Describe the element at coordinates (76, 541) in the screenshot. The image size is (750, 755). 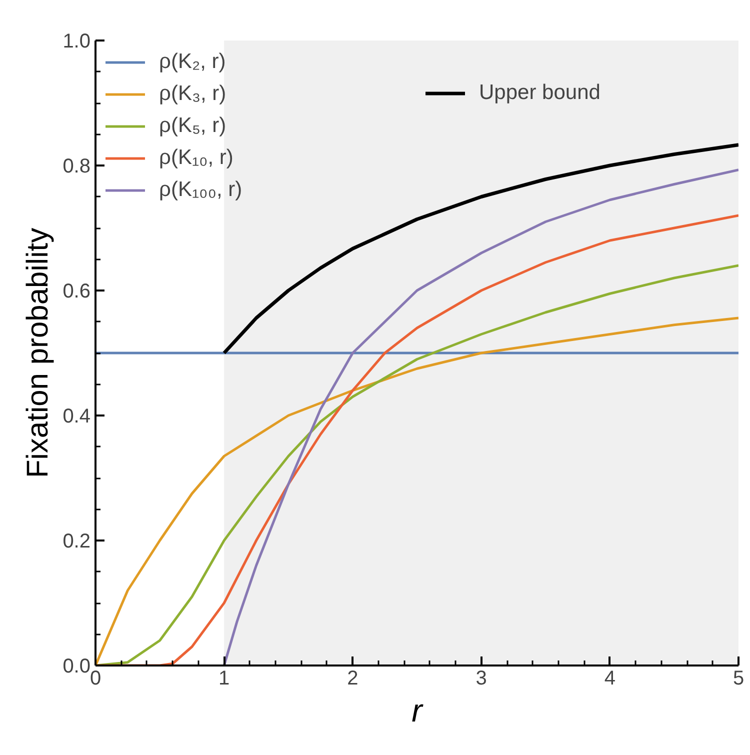
I see `y-tick-label: 0.2` at that location.